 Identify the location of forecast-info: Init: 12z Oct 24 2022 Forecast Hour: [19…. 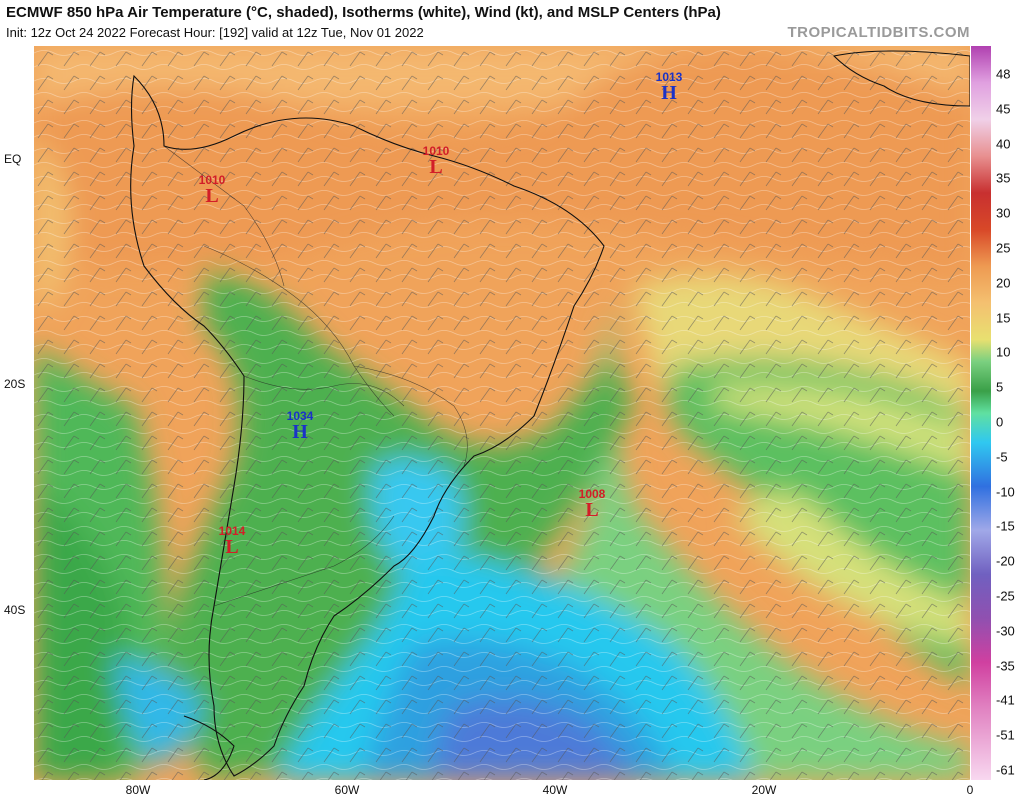
(215, 32).